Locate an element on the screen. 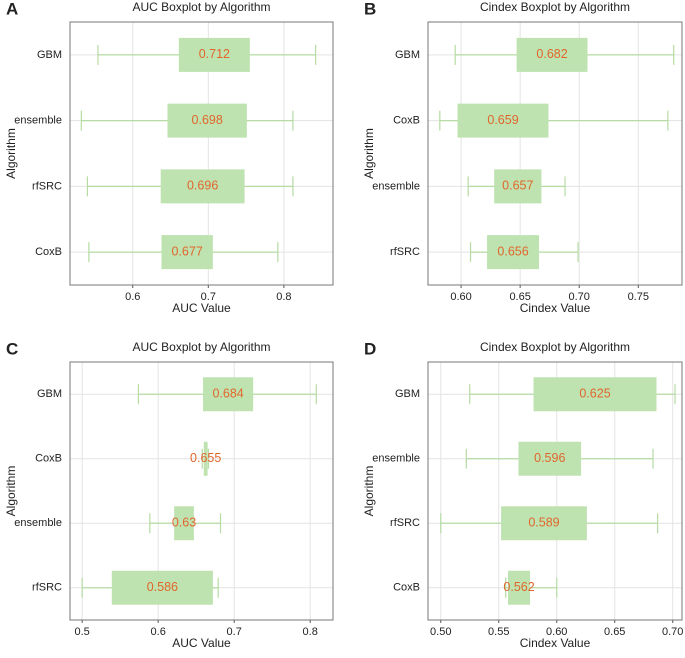 This screenshot has height=658, width=685. value-label: 0.589 is located at coordinates (543, 523).